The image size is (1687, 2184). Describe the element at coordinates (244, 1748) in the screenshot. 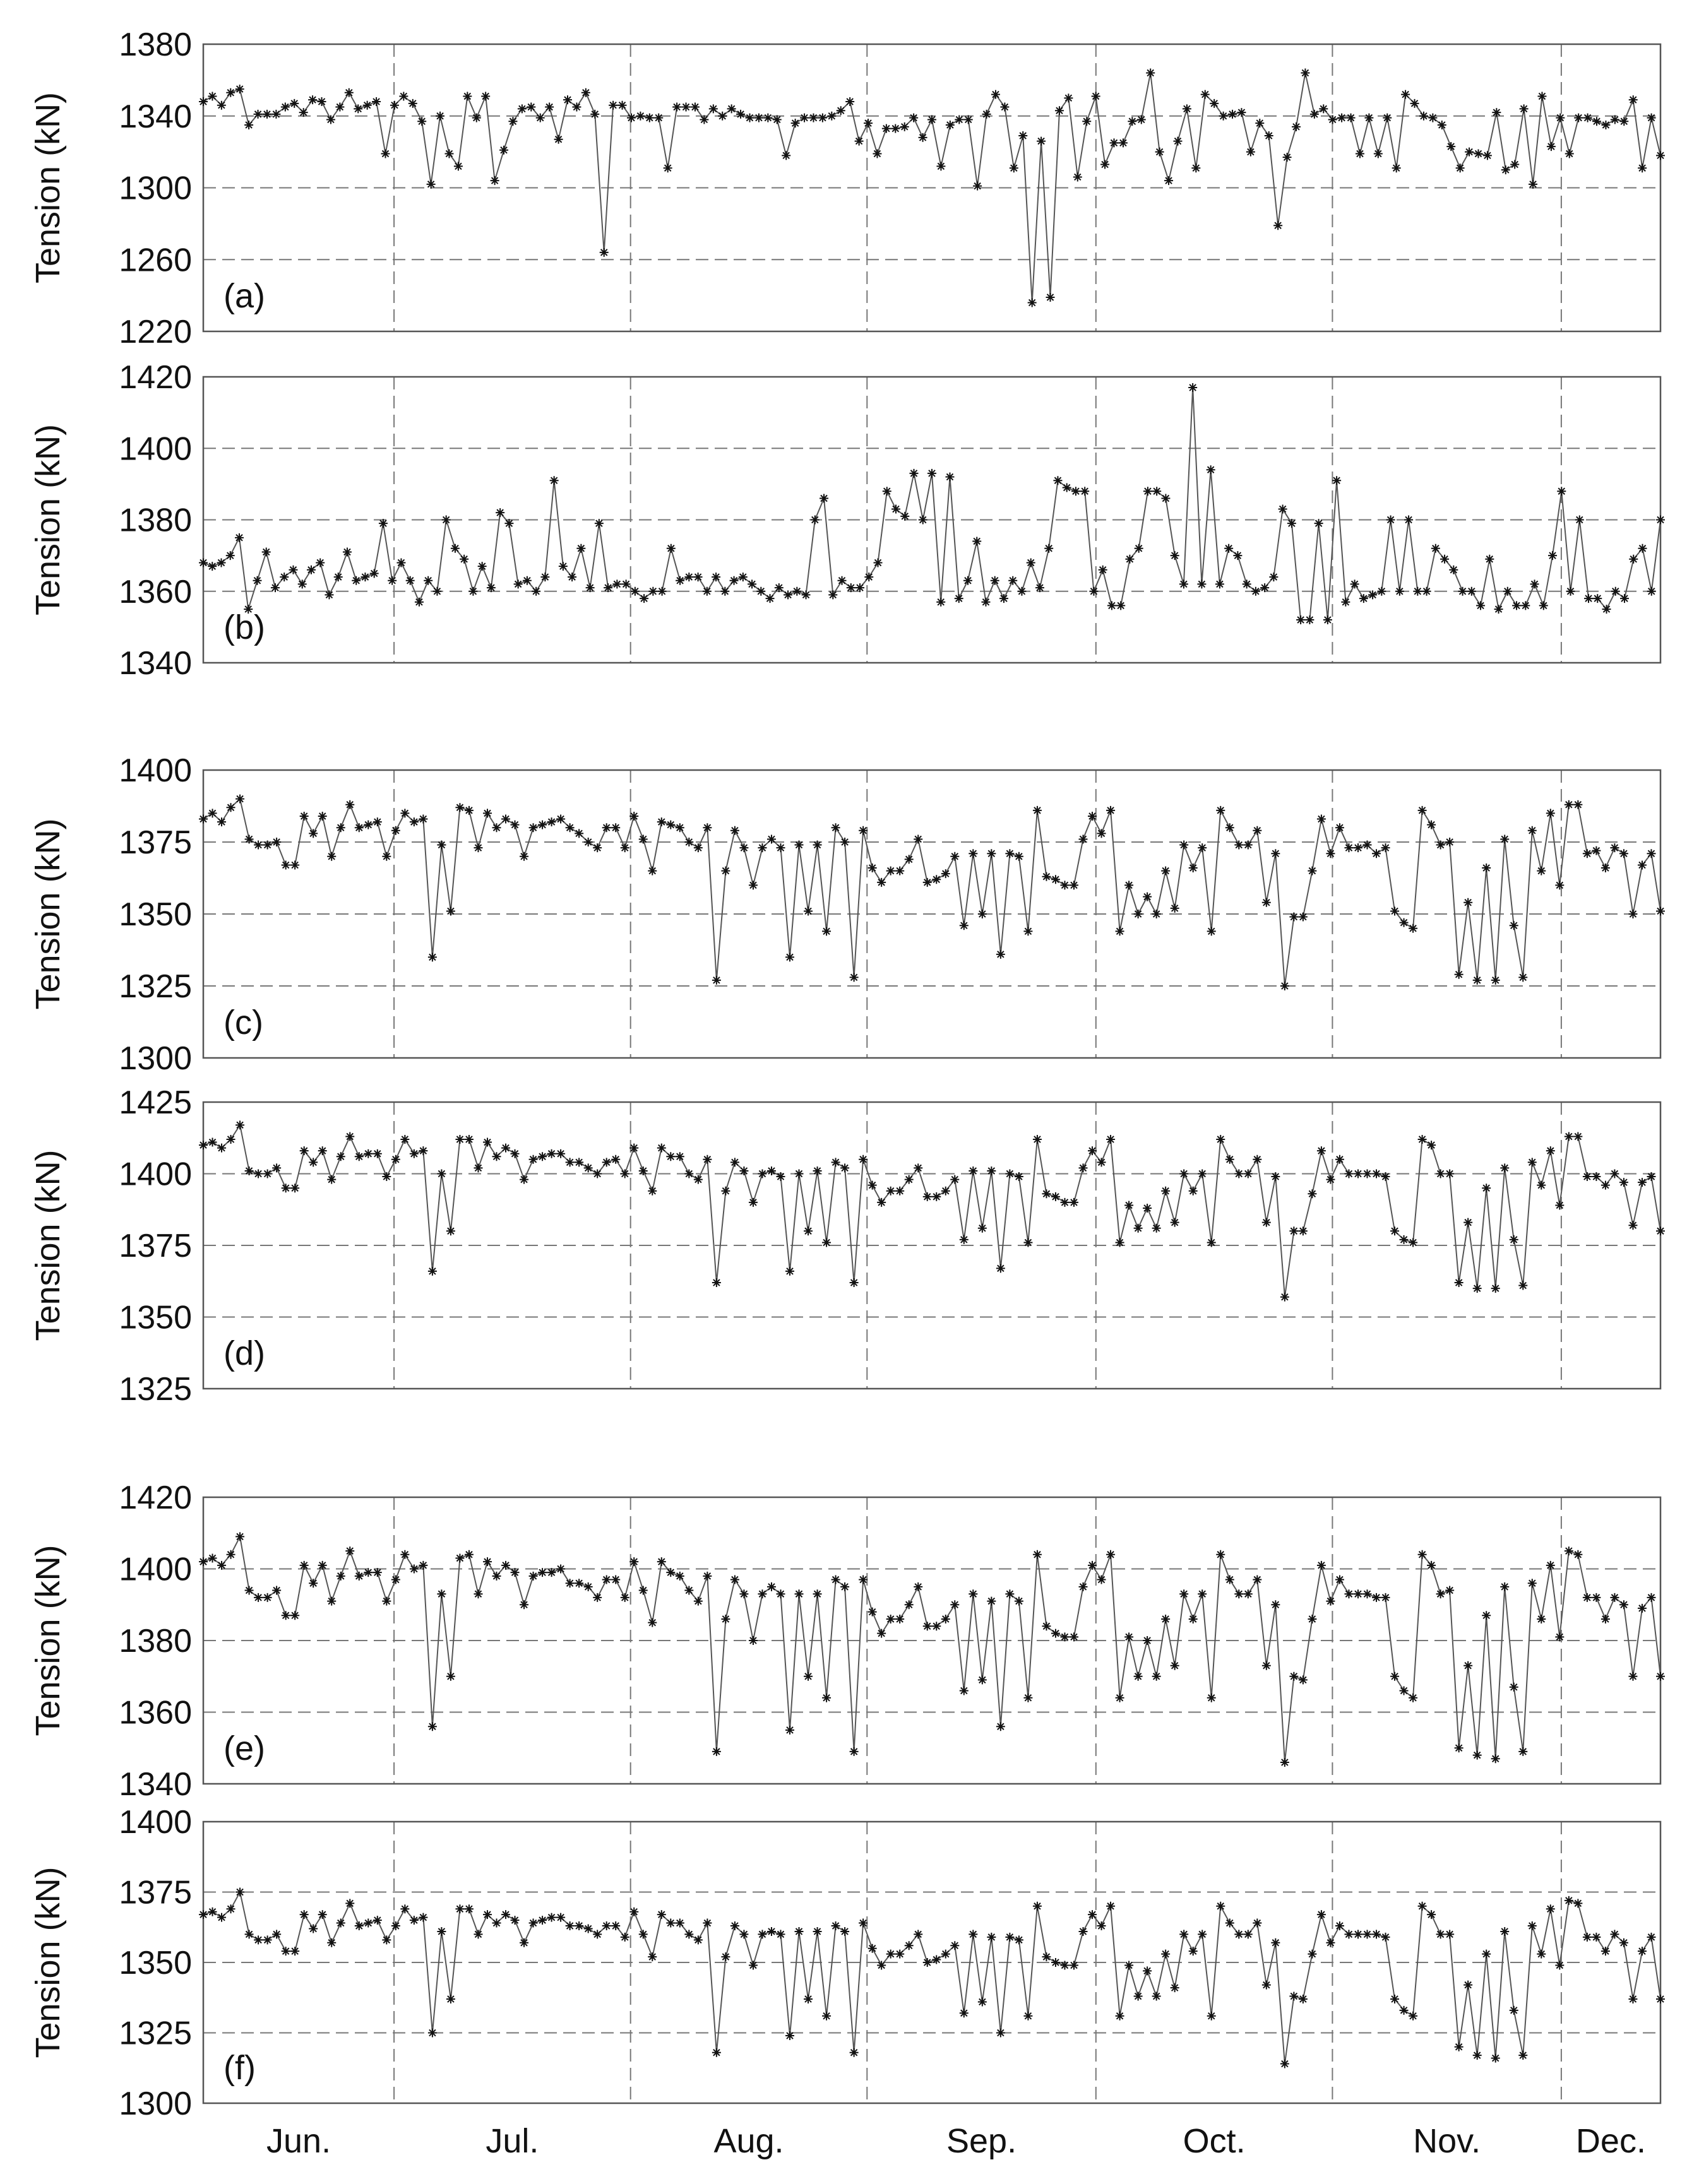

I see `panel-tag: (e)` at that location.